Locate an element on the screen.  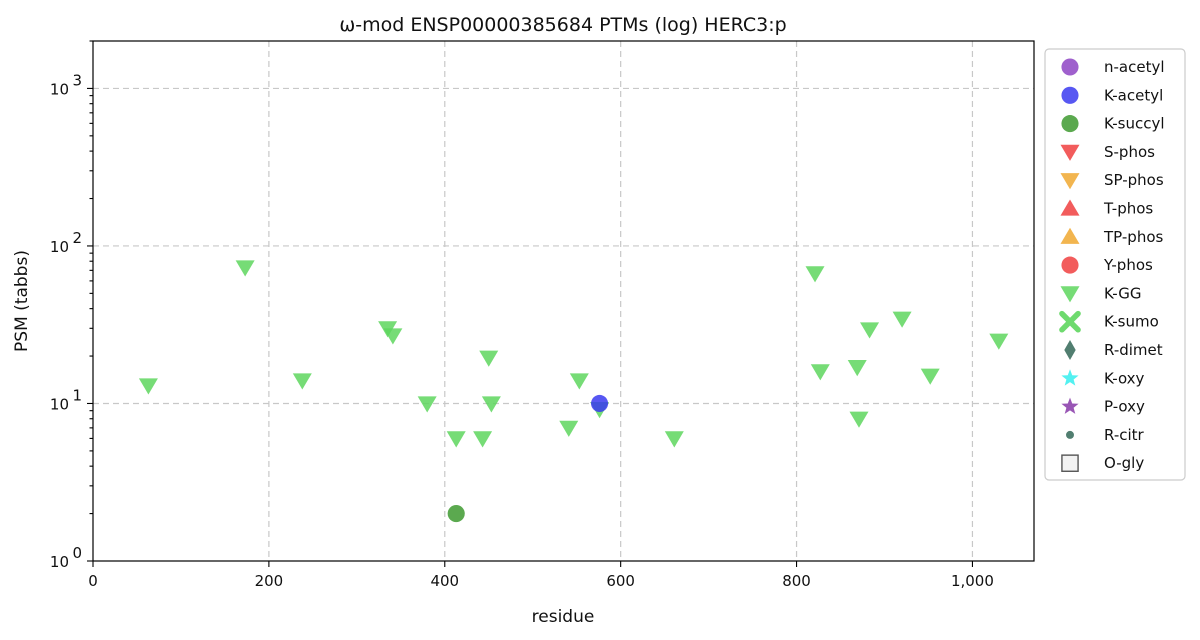
y-axis-label: PSM (tabbs) is located at coordinates (22, 301).